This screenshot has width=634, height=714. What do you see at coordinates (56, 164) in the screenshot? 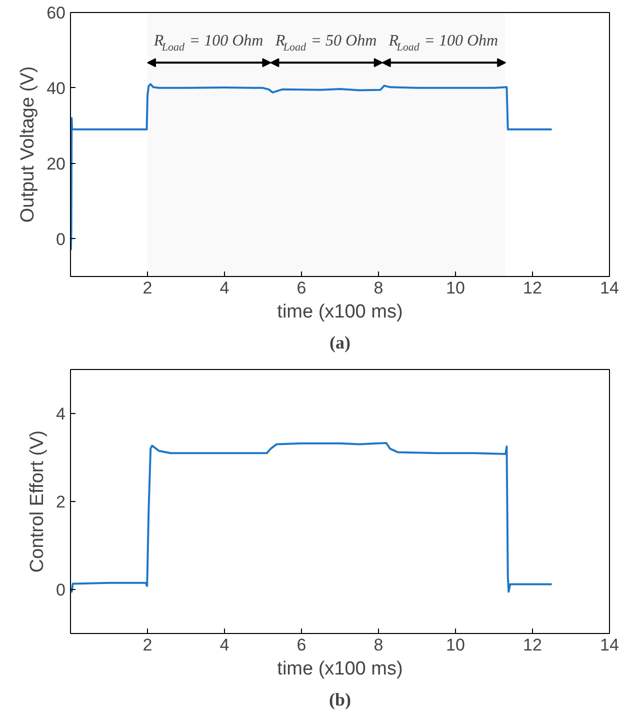
I see `y-tick-label: 20` at bounding box center [56, 164].